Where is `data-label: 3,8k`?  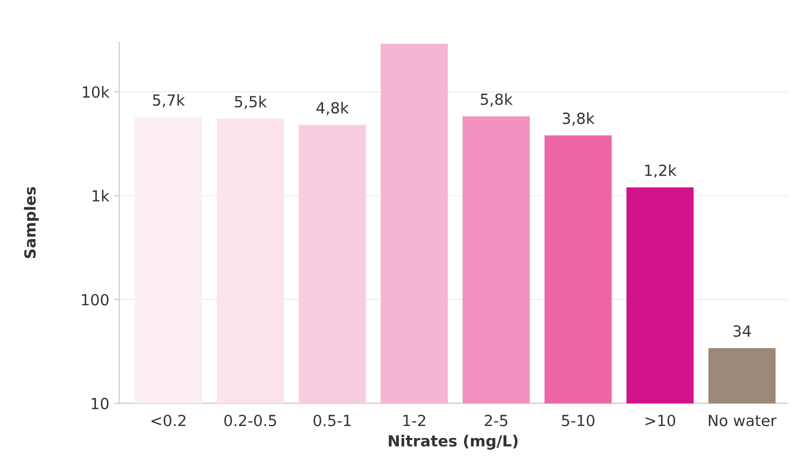 data-label: 3,8k is located at coordinates (578, 119).